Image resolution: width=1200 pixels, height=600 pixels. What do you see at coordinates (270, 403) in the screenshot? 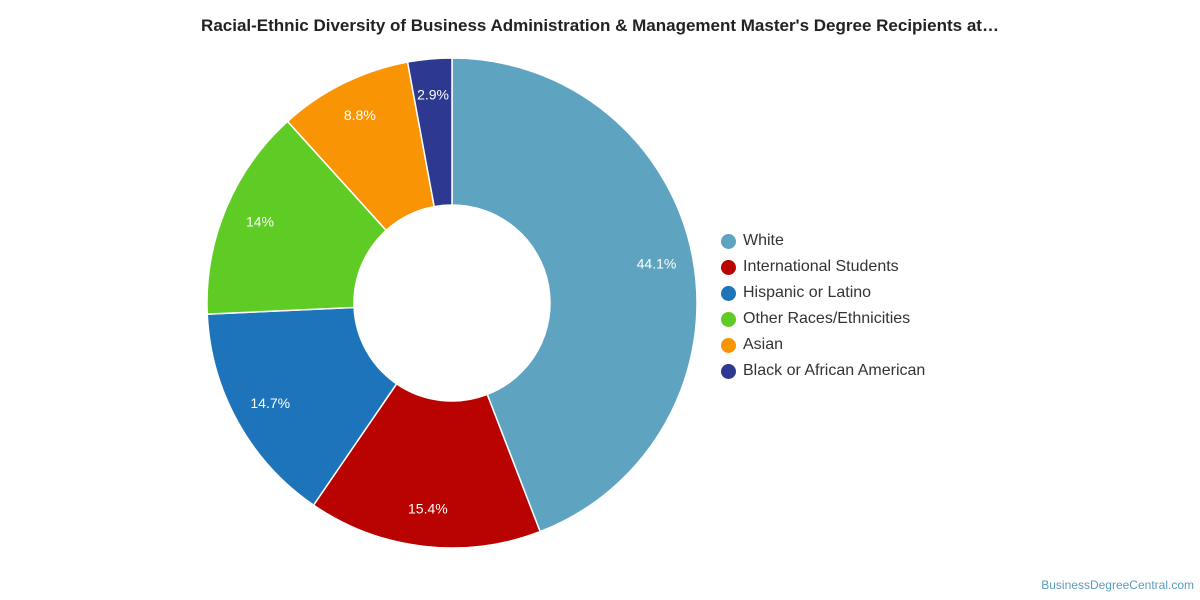
I see `slice-label-hispanic-or-latino: 14.7%` at bounding box center [270, 403].